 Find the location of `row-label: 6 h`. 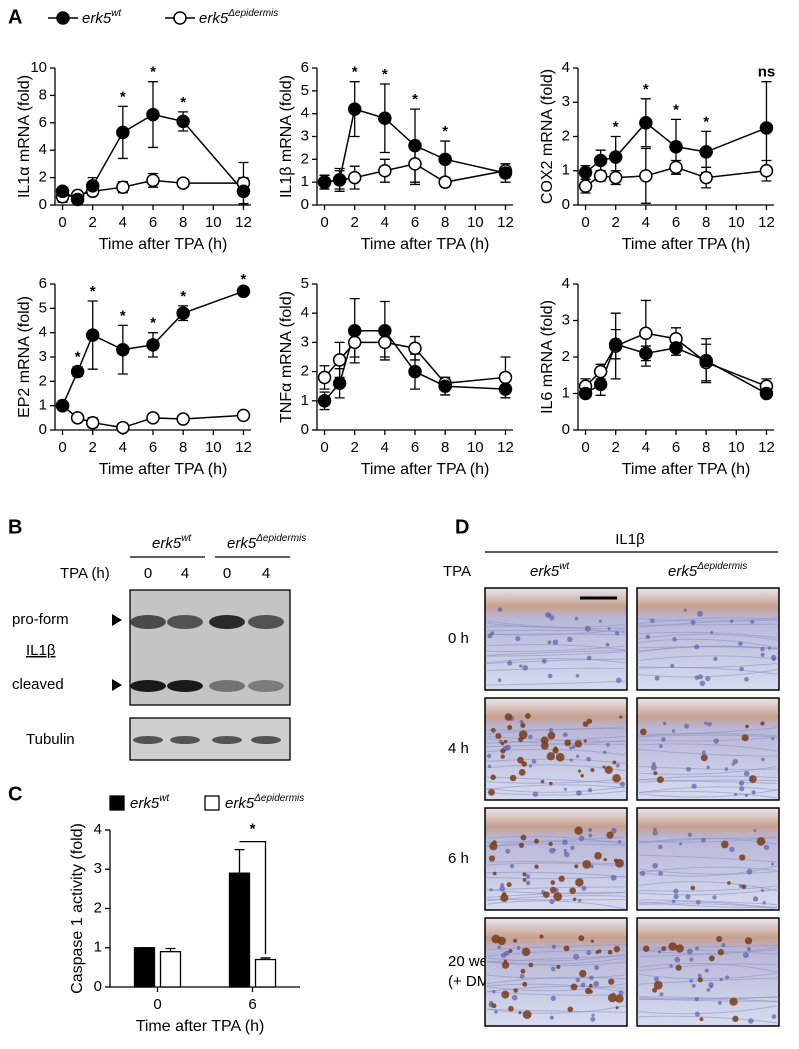

row-label: 6 h is located at coordinates (458, 858).